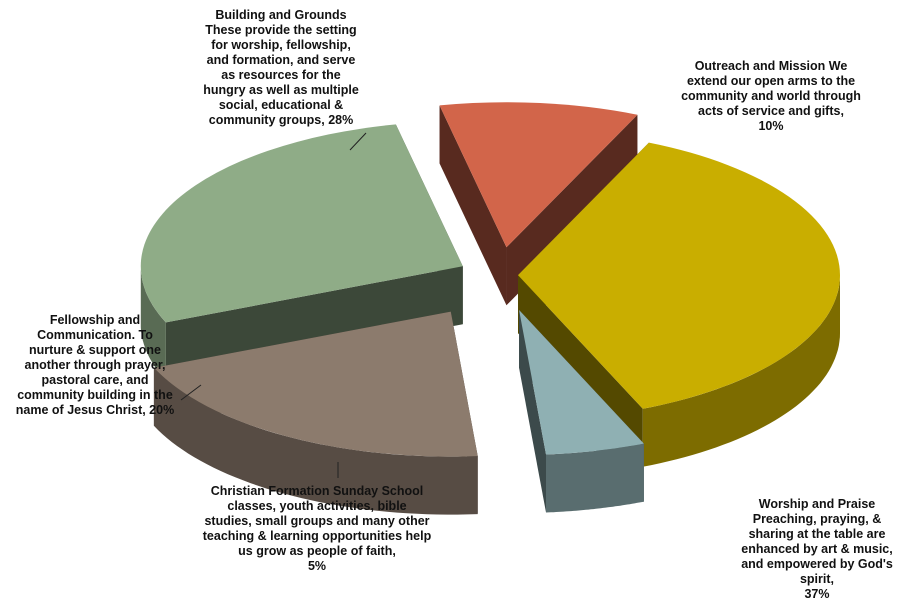 Image resolution: width=912 pixels, height=606 pixels. I want to click on slice-value-label: 28%, so click(341, 120).